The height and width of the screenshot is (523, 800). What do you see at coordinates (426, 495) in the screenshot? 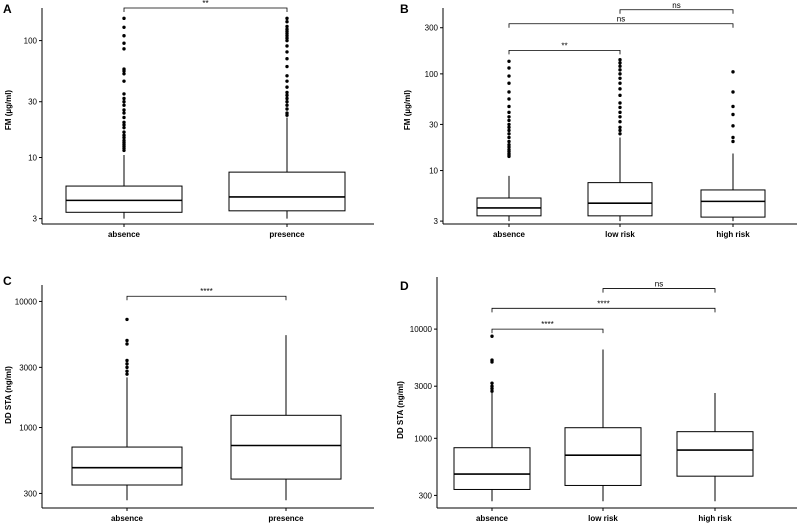
I see `y-tick-label-d: 300` at bounding box center [426, 495].